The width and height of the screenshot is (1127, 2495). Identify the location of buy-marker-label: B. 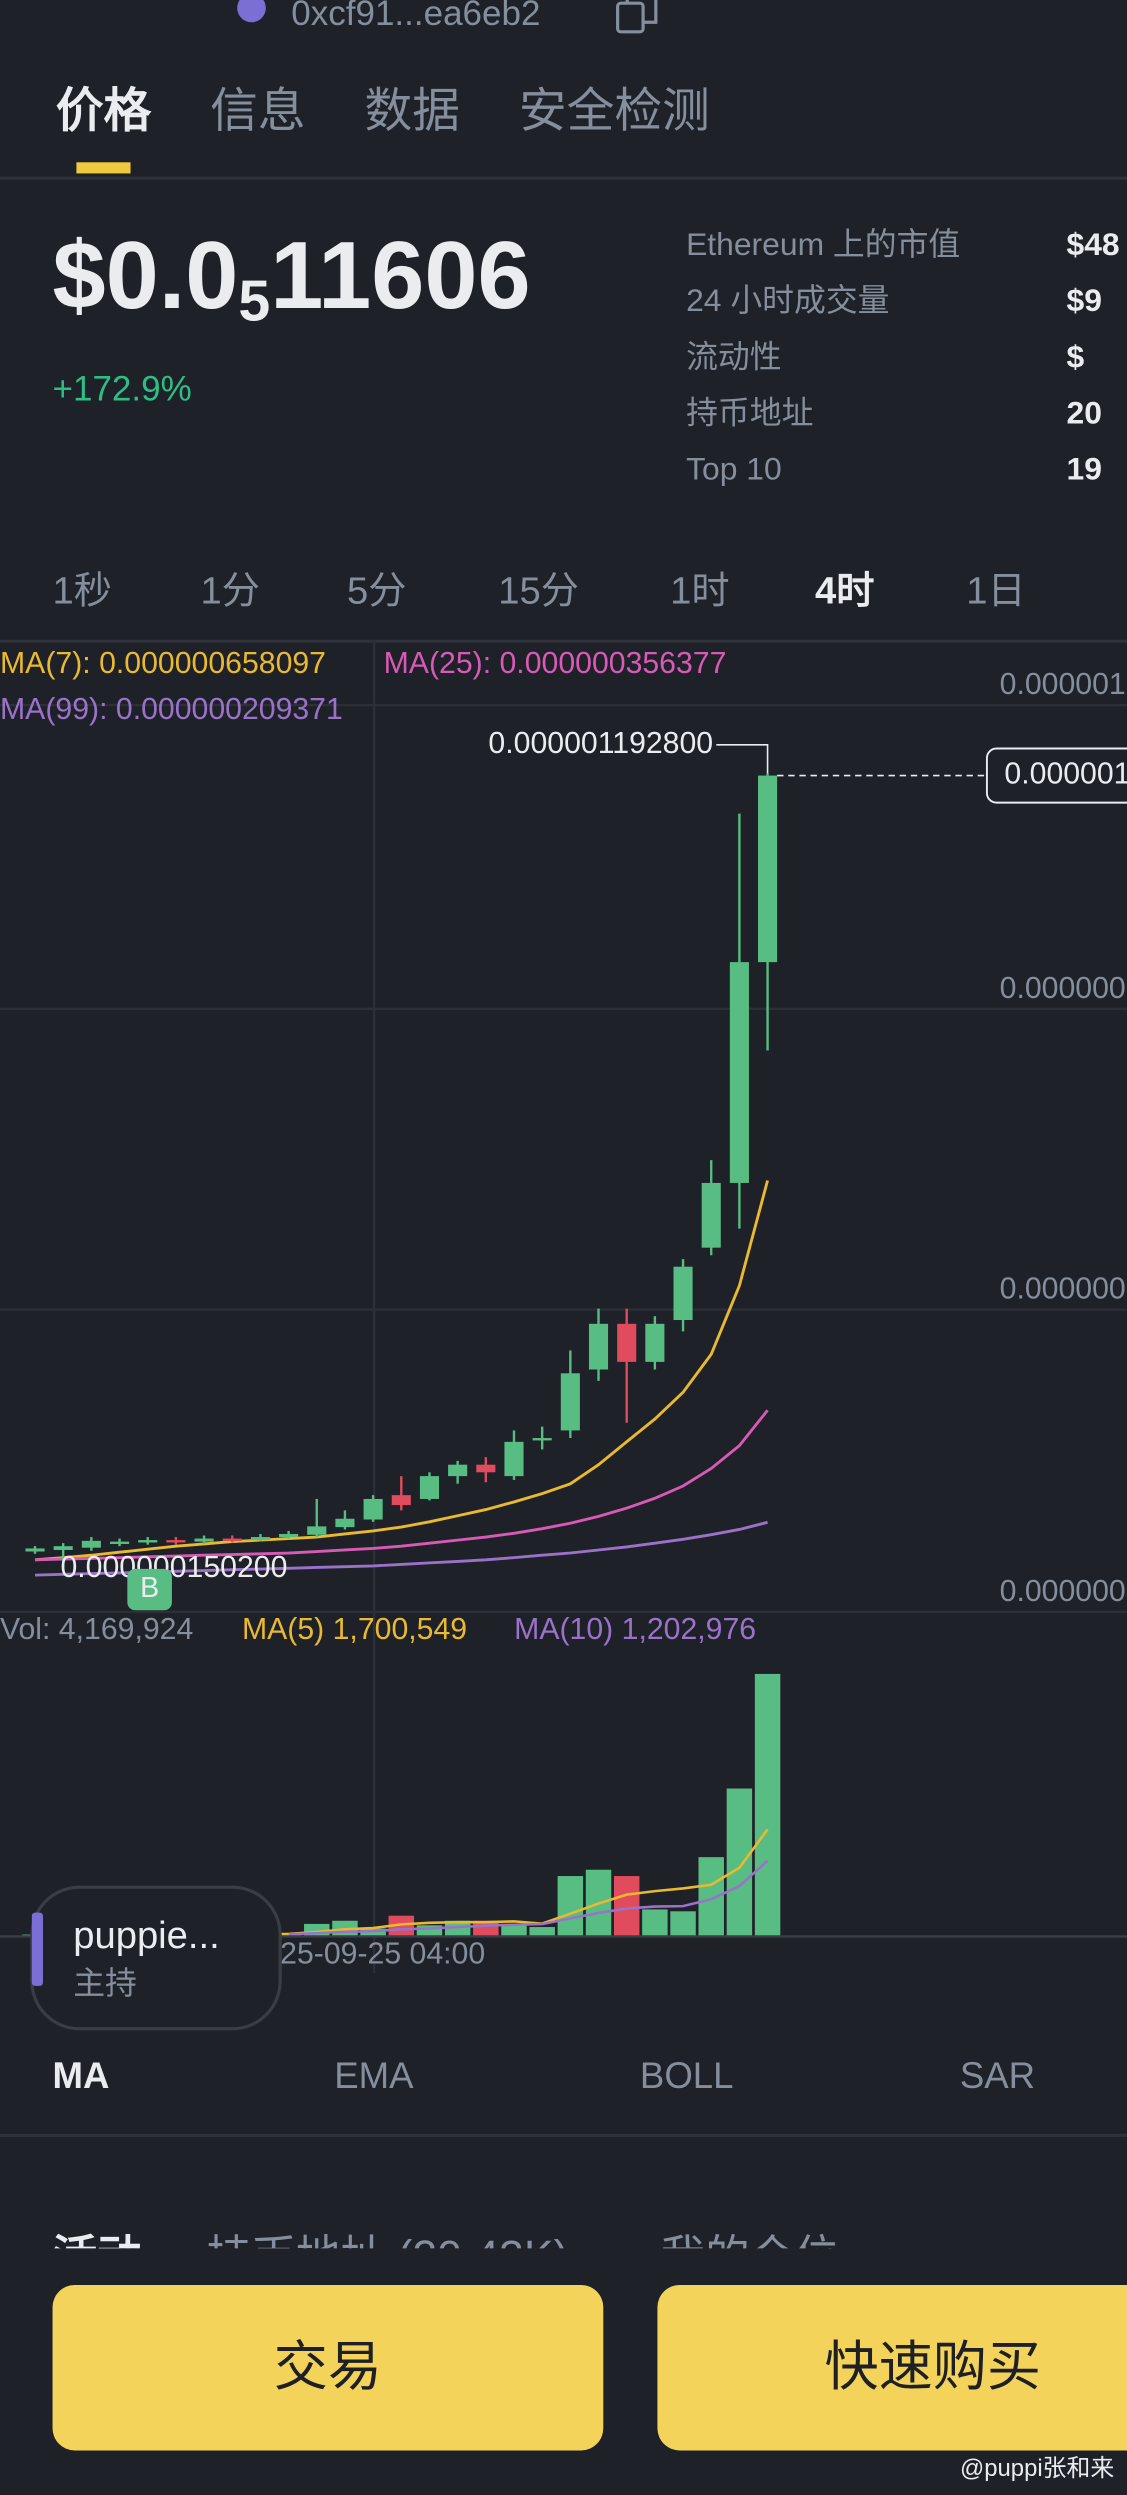
(149, 1588).